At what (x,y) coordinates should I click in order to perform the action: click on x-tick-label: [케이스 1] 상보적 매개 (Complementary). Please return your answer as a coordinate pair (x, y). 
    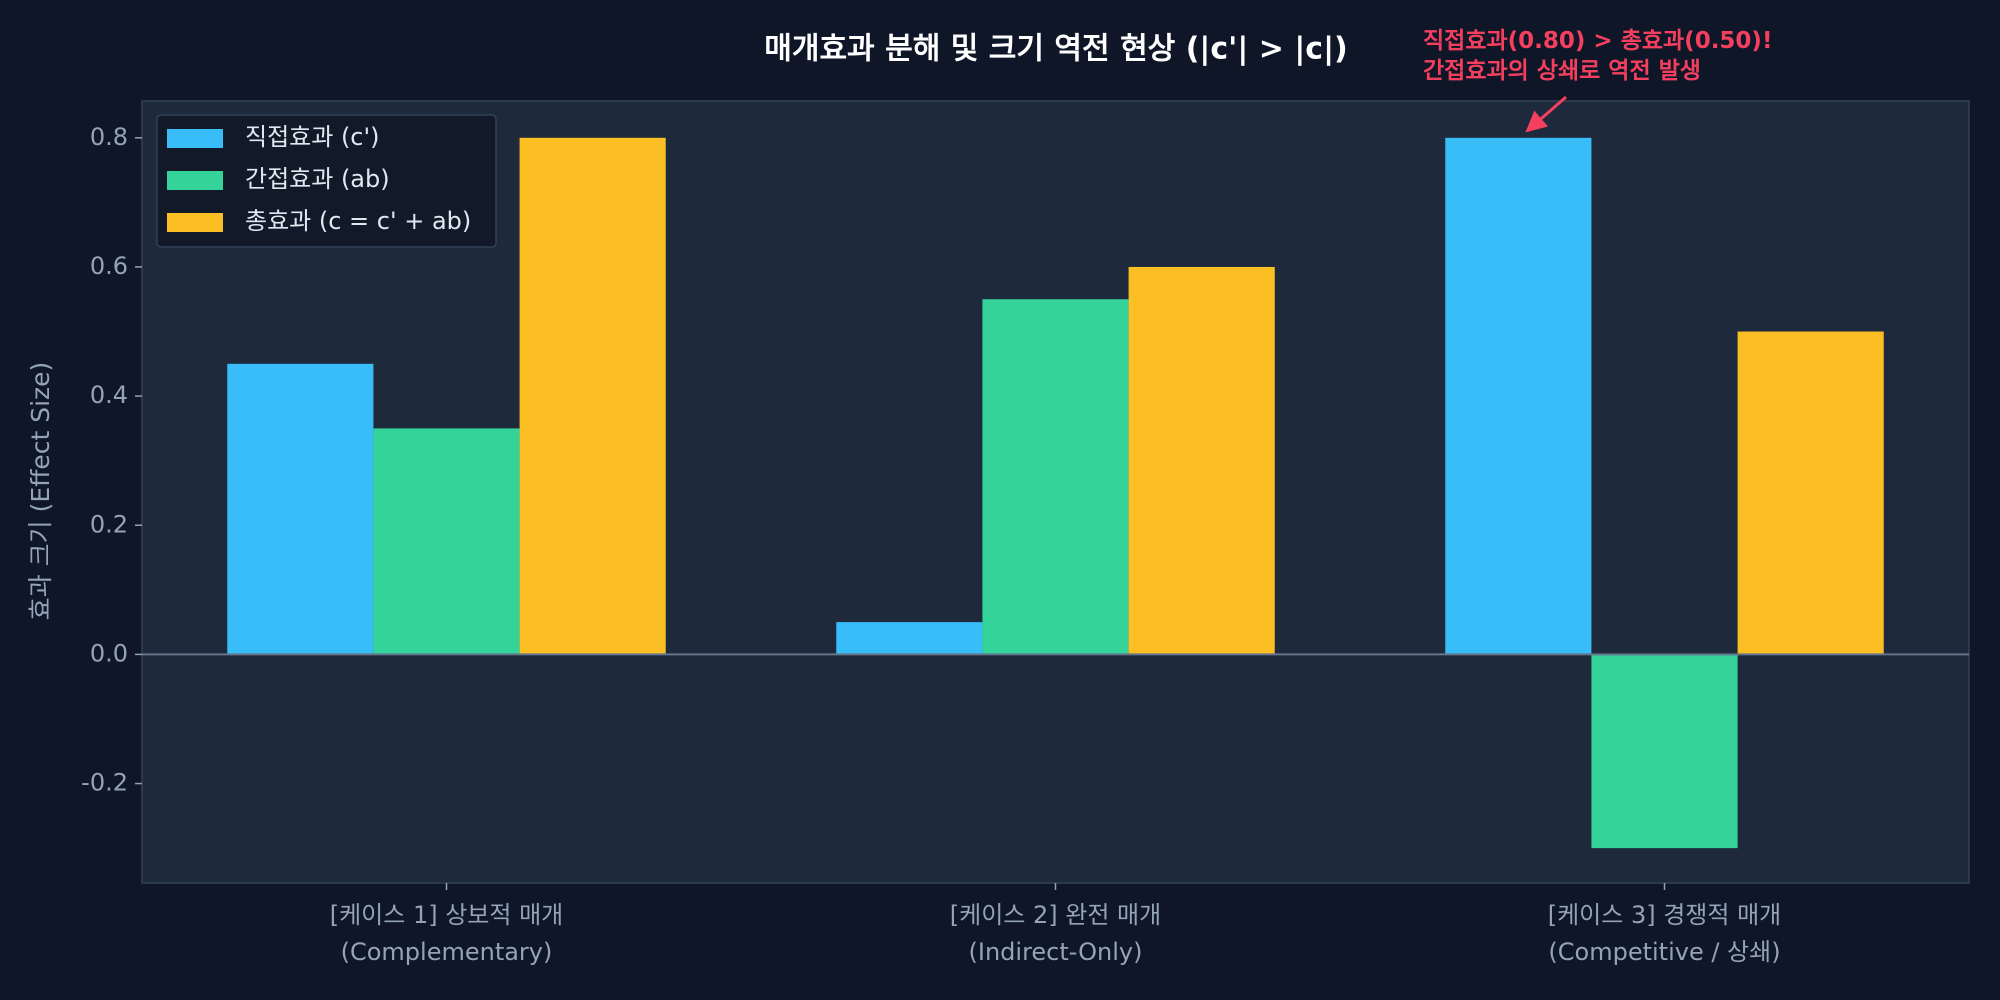
    Looking at the image, I should click on (446, 933).